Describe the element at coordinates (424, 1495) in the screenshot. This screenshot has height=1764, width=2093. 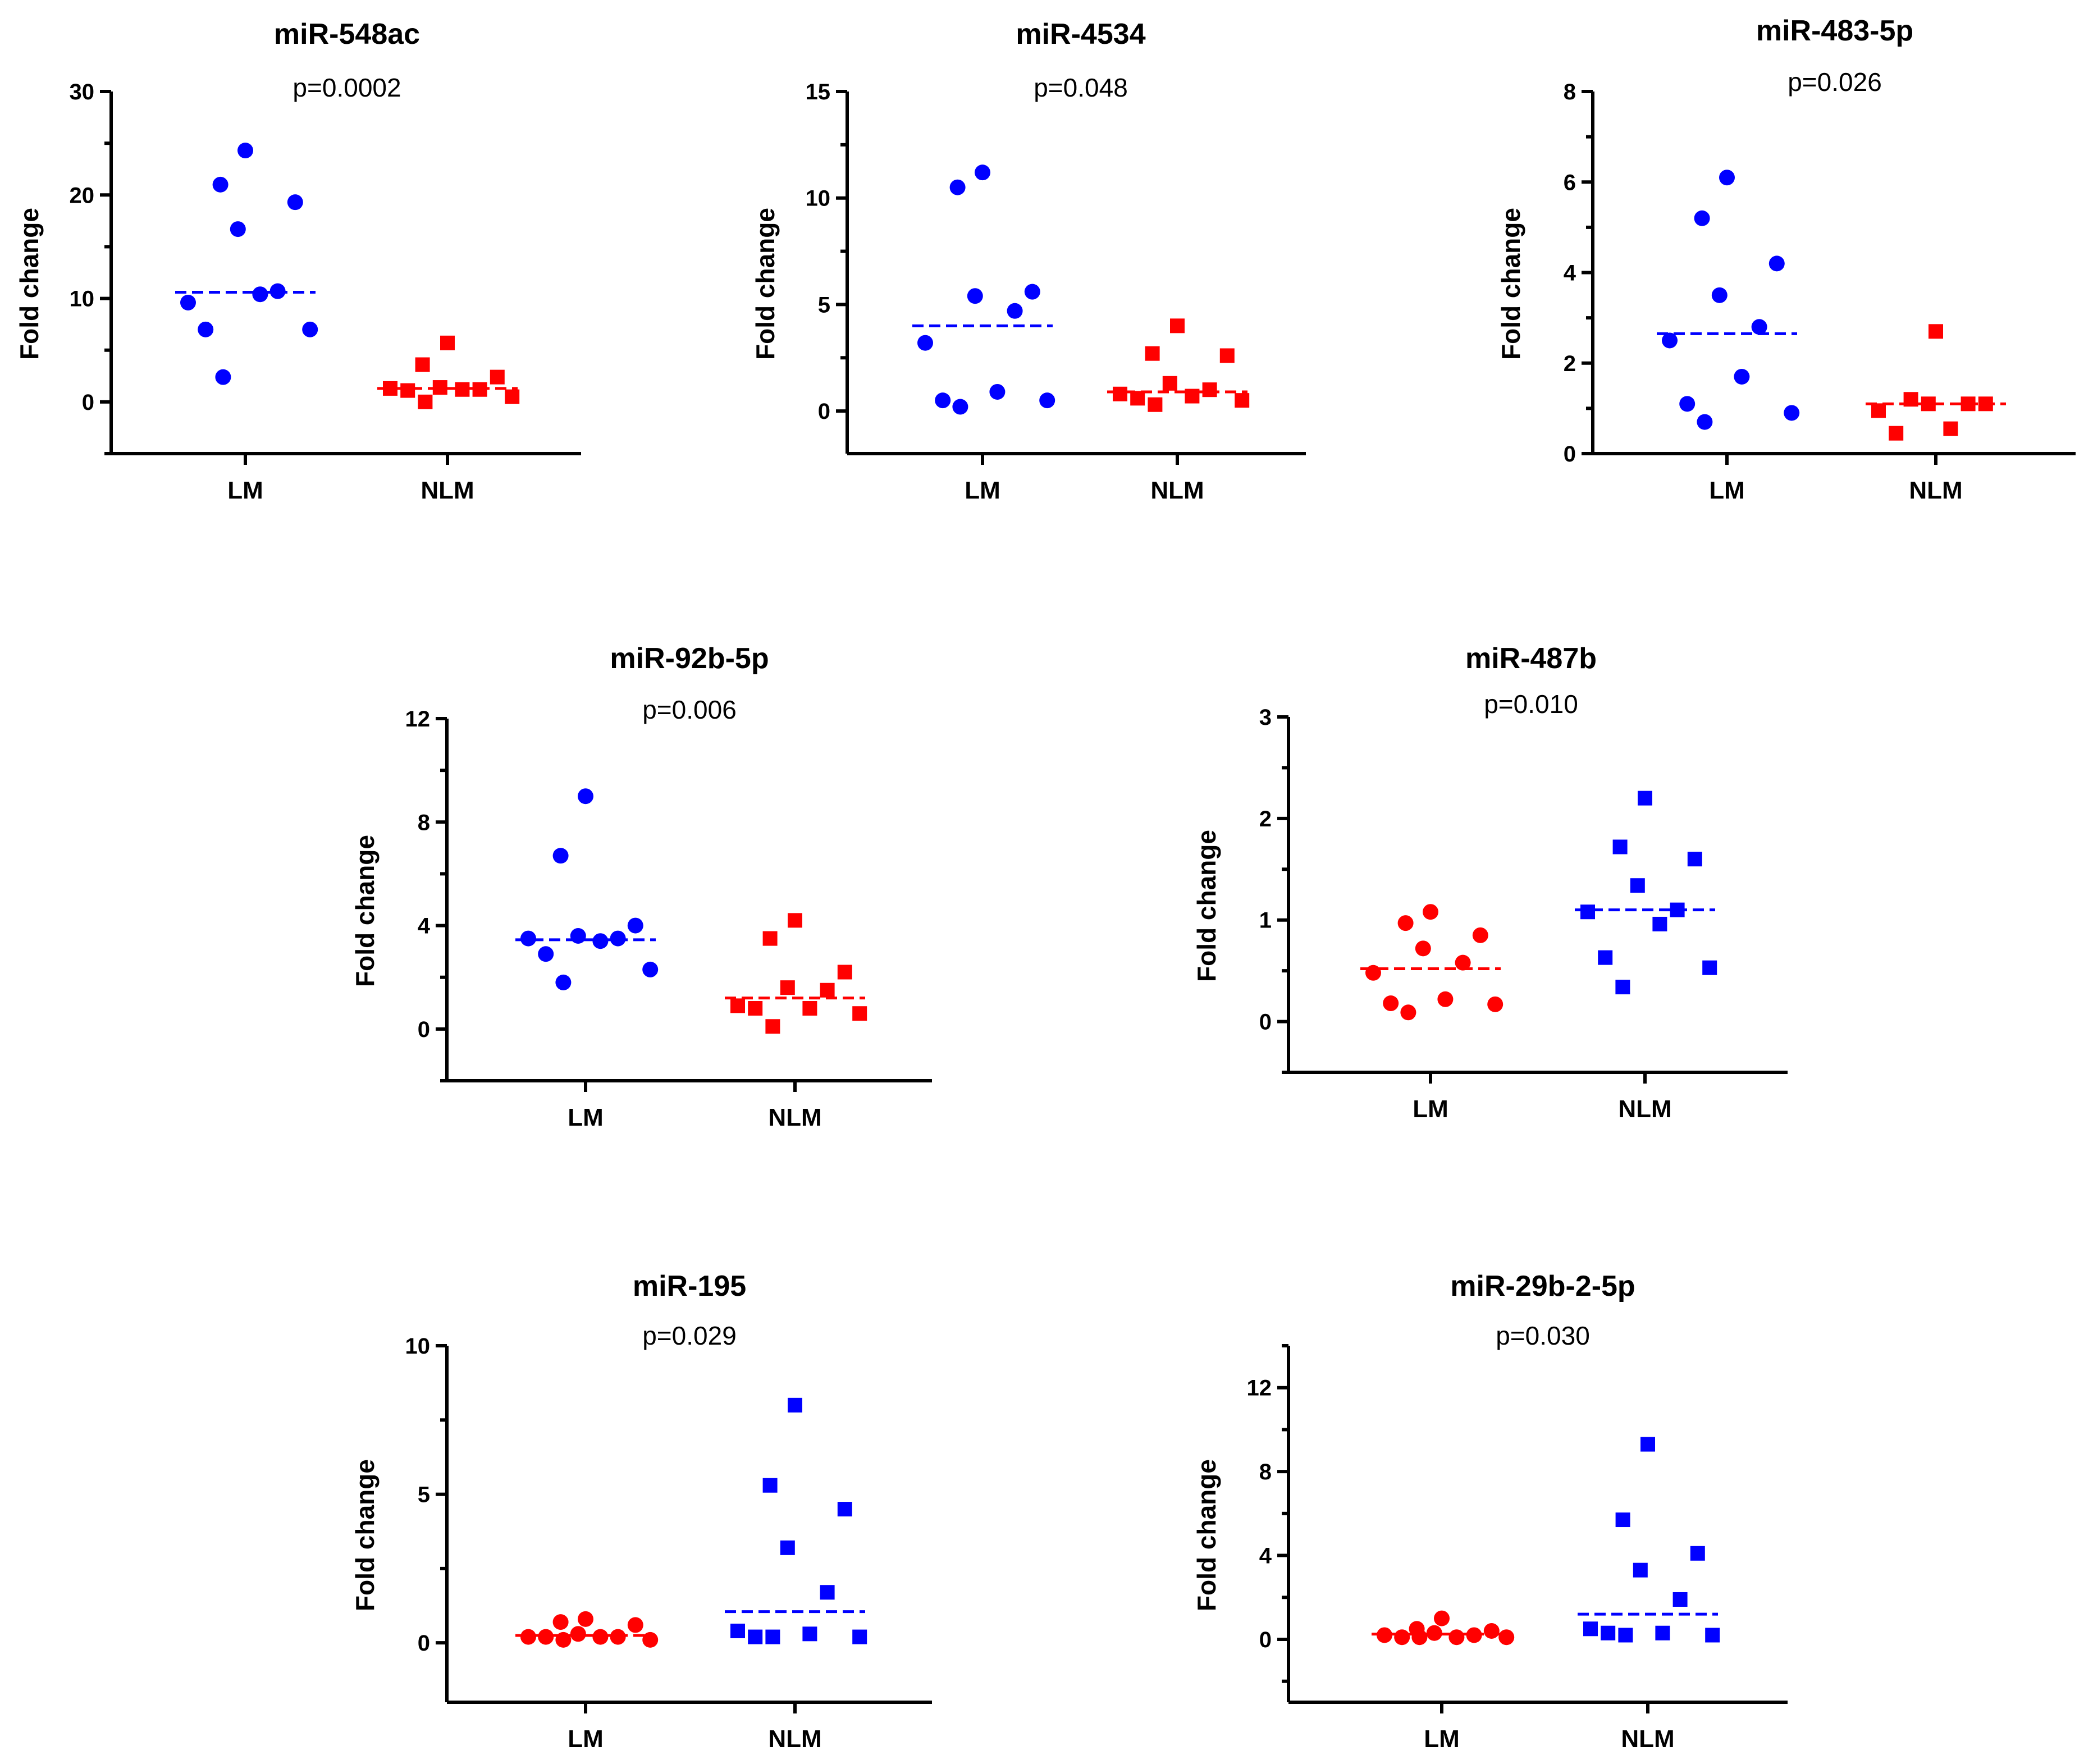
I see `y-tick-label: 5` at that location.